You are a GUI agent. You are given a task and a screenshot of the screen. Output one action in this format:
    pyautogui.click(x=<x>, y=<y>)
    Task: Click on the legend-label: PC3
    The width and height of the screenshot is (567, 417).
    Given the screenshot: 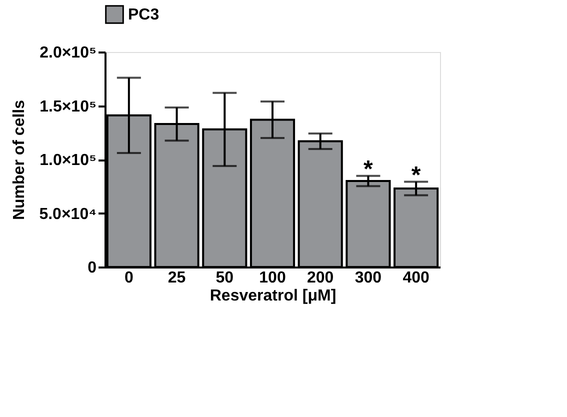 What is the action you would take?
    pyautogui.click(x=144, y=15)
    